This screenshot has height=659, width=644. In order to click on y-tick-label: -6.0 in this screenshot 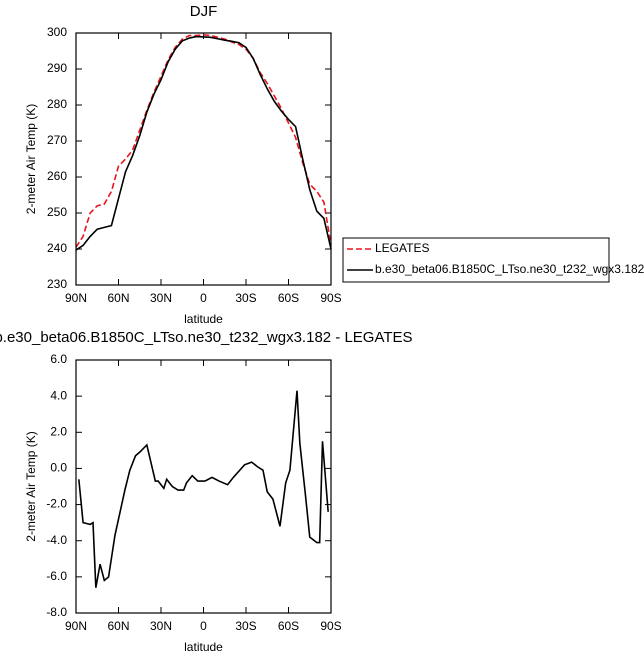, I will do `click(56, 576)`.